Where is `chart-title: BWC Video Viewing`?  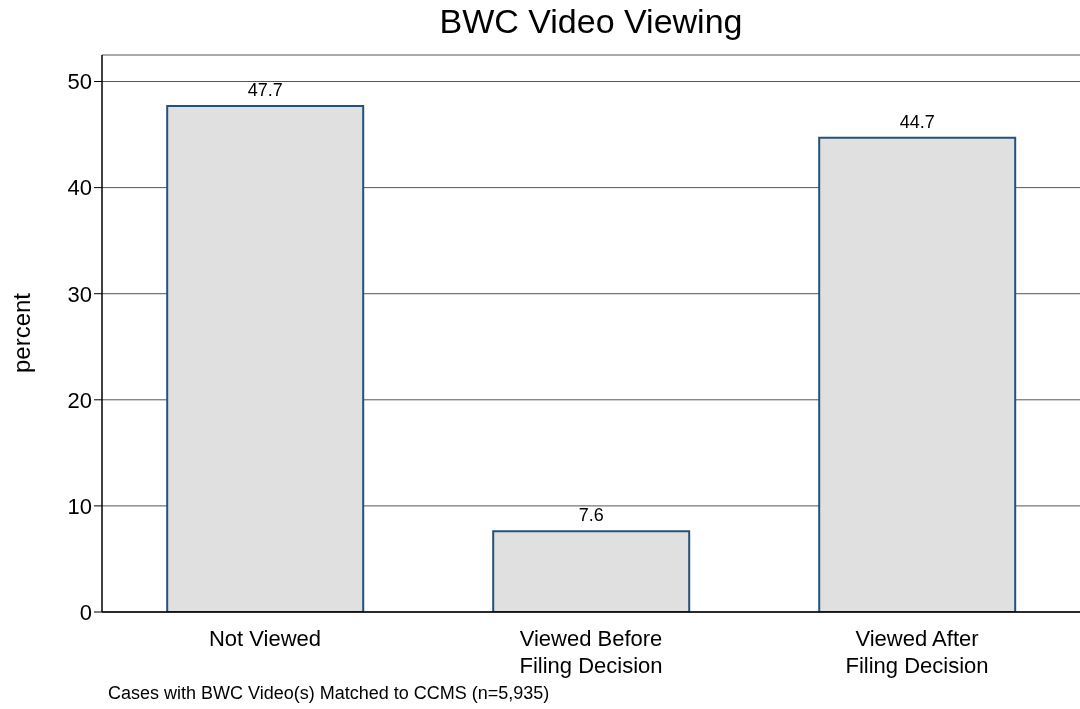
chart-title: BWC Video Viewing is located at coordinates (591, 21).